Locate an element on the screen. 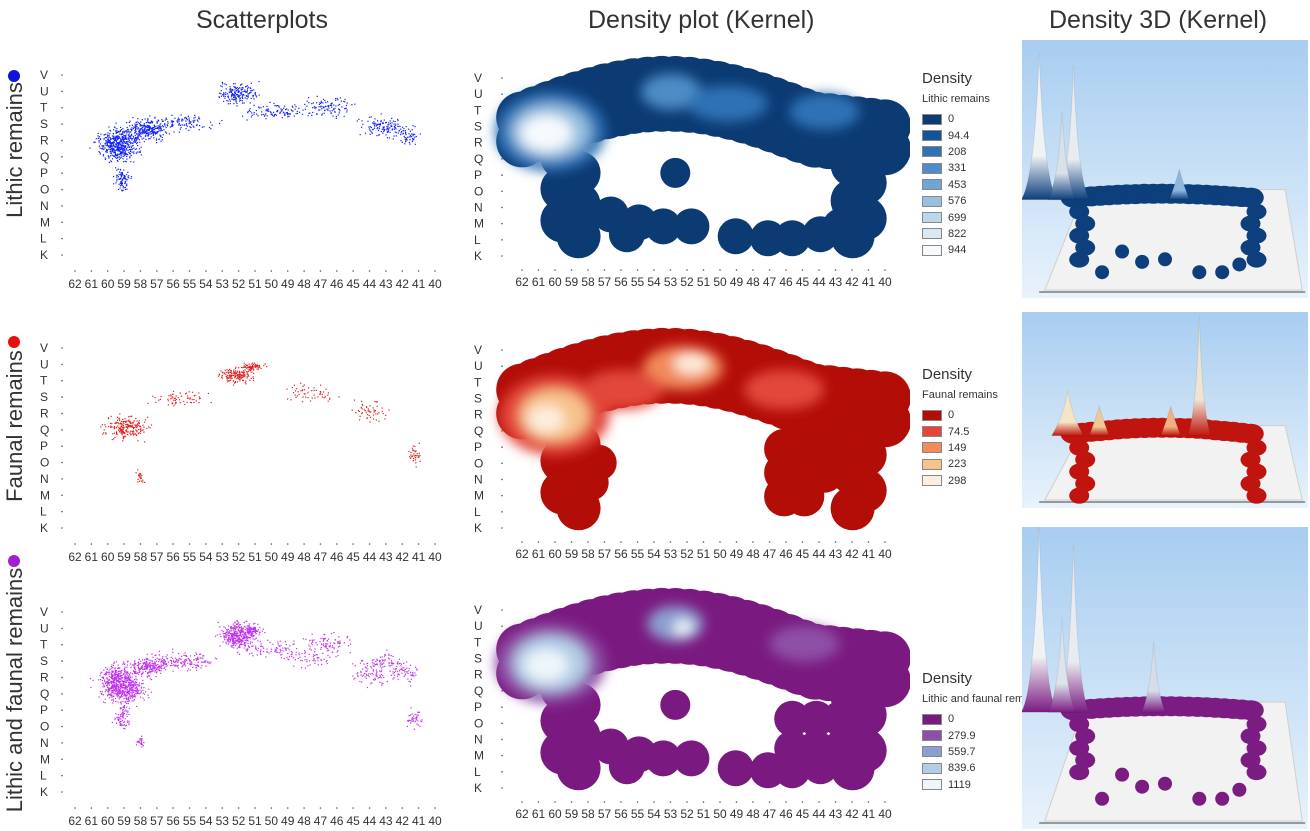  x-tick-label: 44 is located at coordinates (370, 557).